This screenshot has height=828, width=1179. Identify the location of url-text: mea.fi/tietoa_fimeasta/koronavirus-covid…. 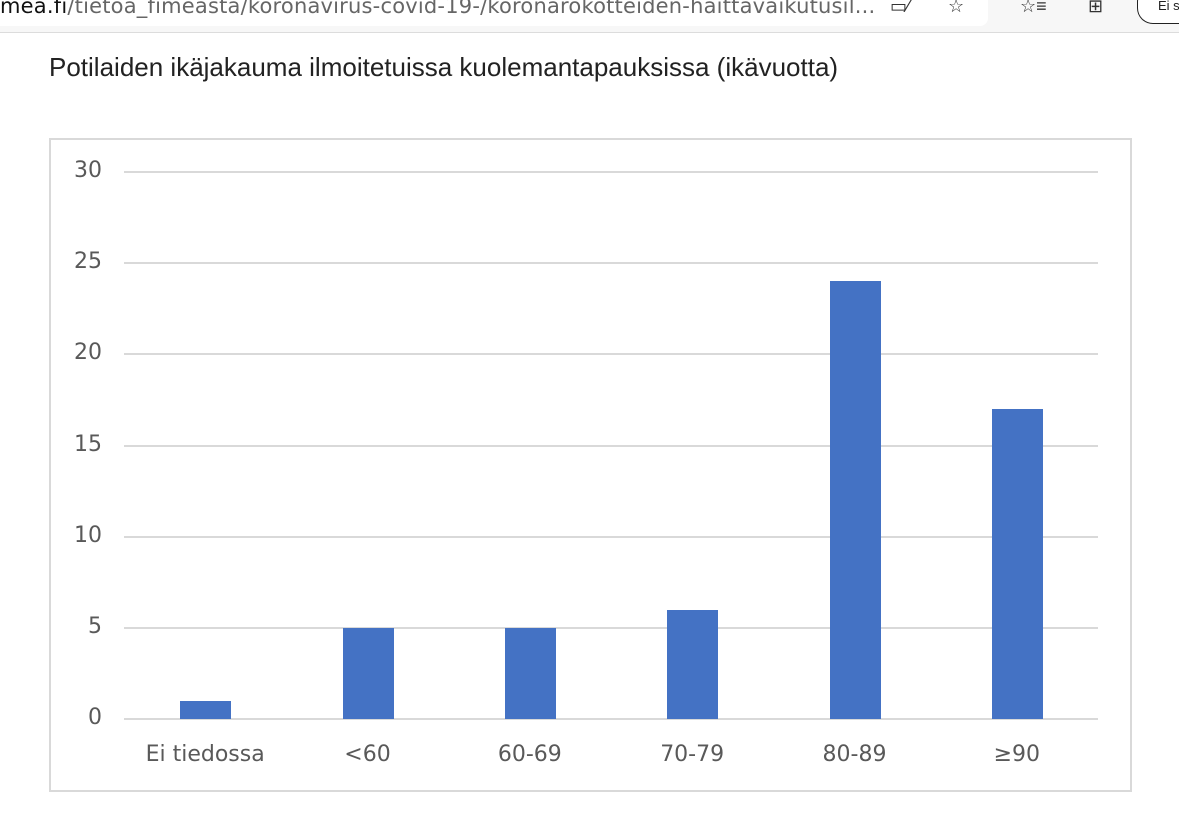
(437, 9).